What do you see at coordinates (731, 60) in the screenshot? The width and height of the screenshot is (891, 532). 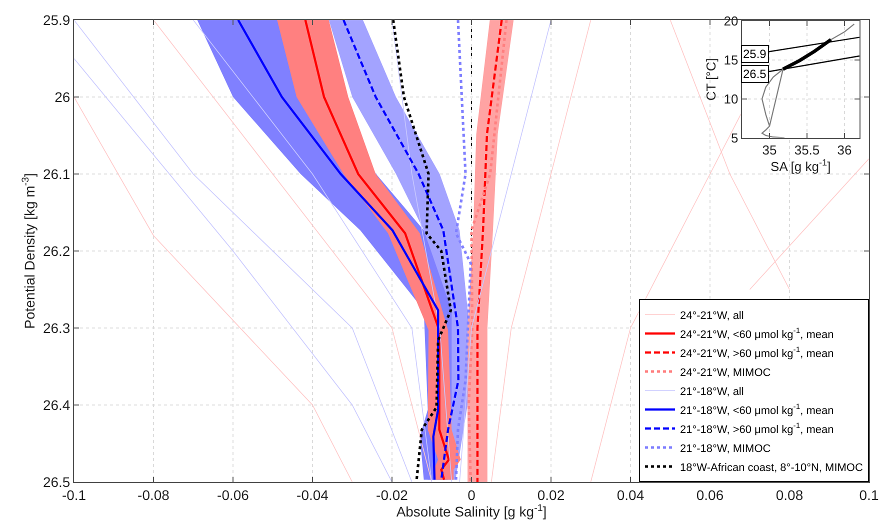 I see `y-tick-label: 15` at bounding box center [731, 60].